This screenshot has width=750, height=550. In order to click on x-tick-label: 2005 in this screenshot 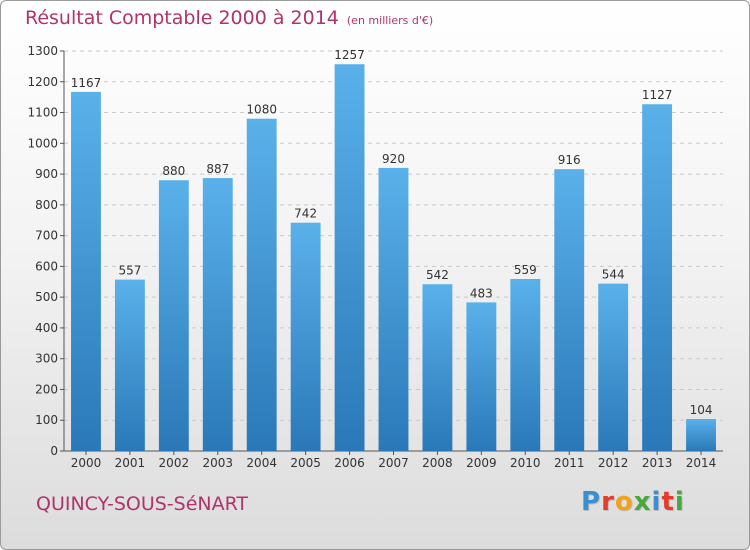, I will do `click(305, 463)`.